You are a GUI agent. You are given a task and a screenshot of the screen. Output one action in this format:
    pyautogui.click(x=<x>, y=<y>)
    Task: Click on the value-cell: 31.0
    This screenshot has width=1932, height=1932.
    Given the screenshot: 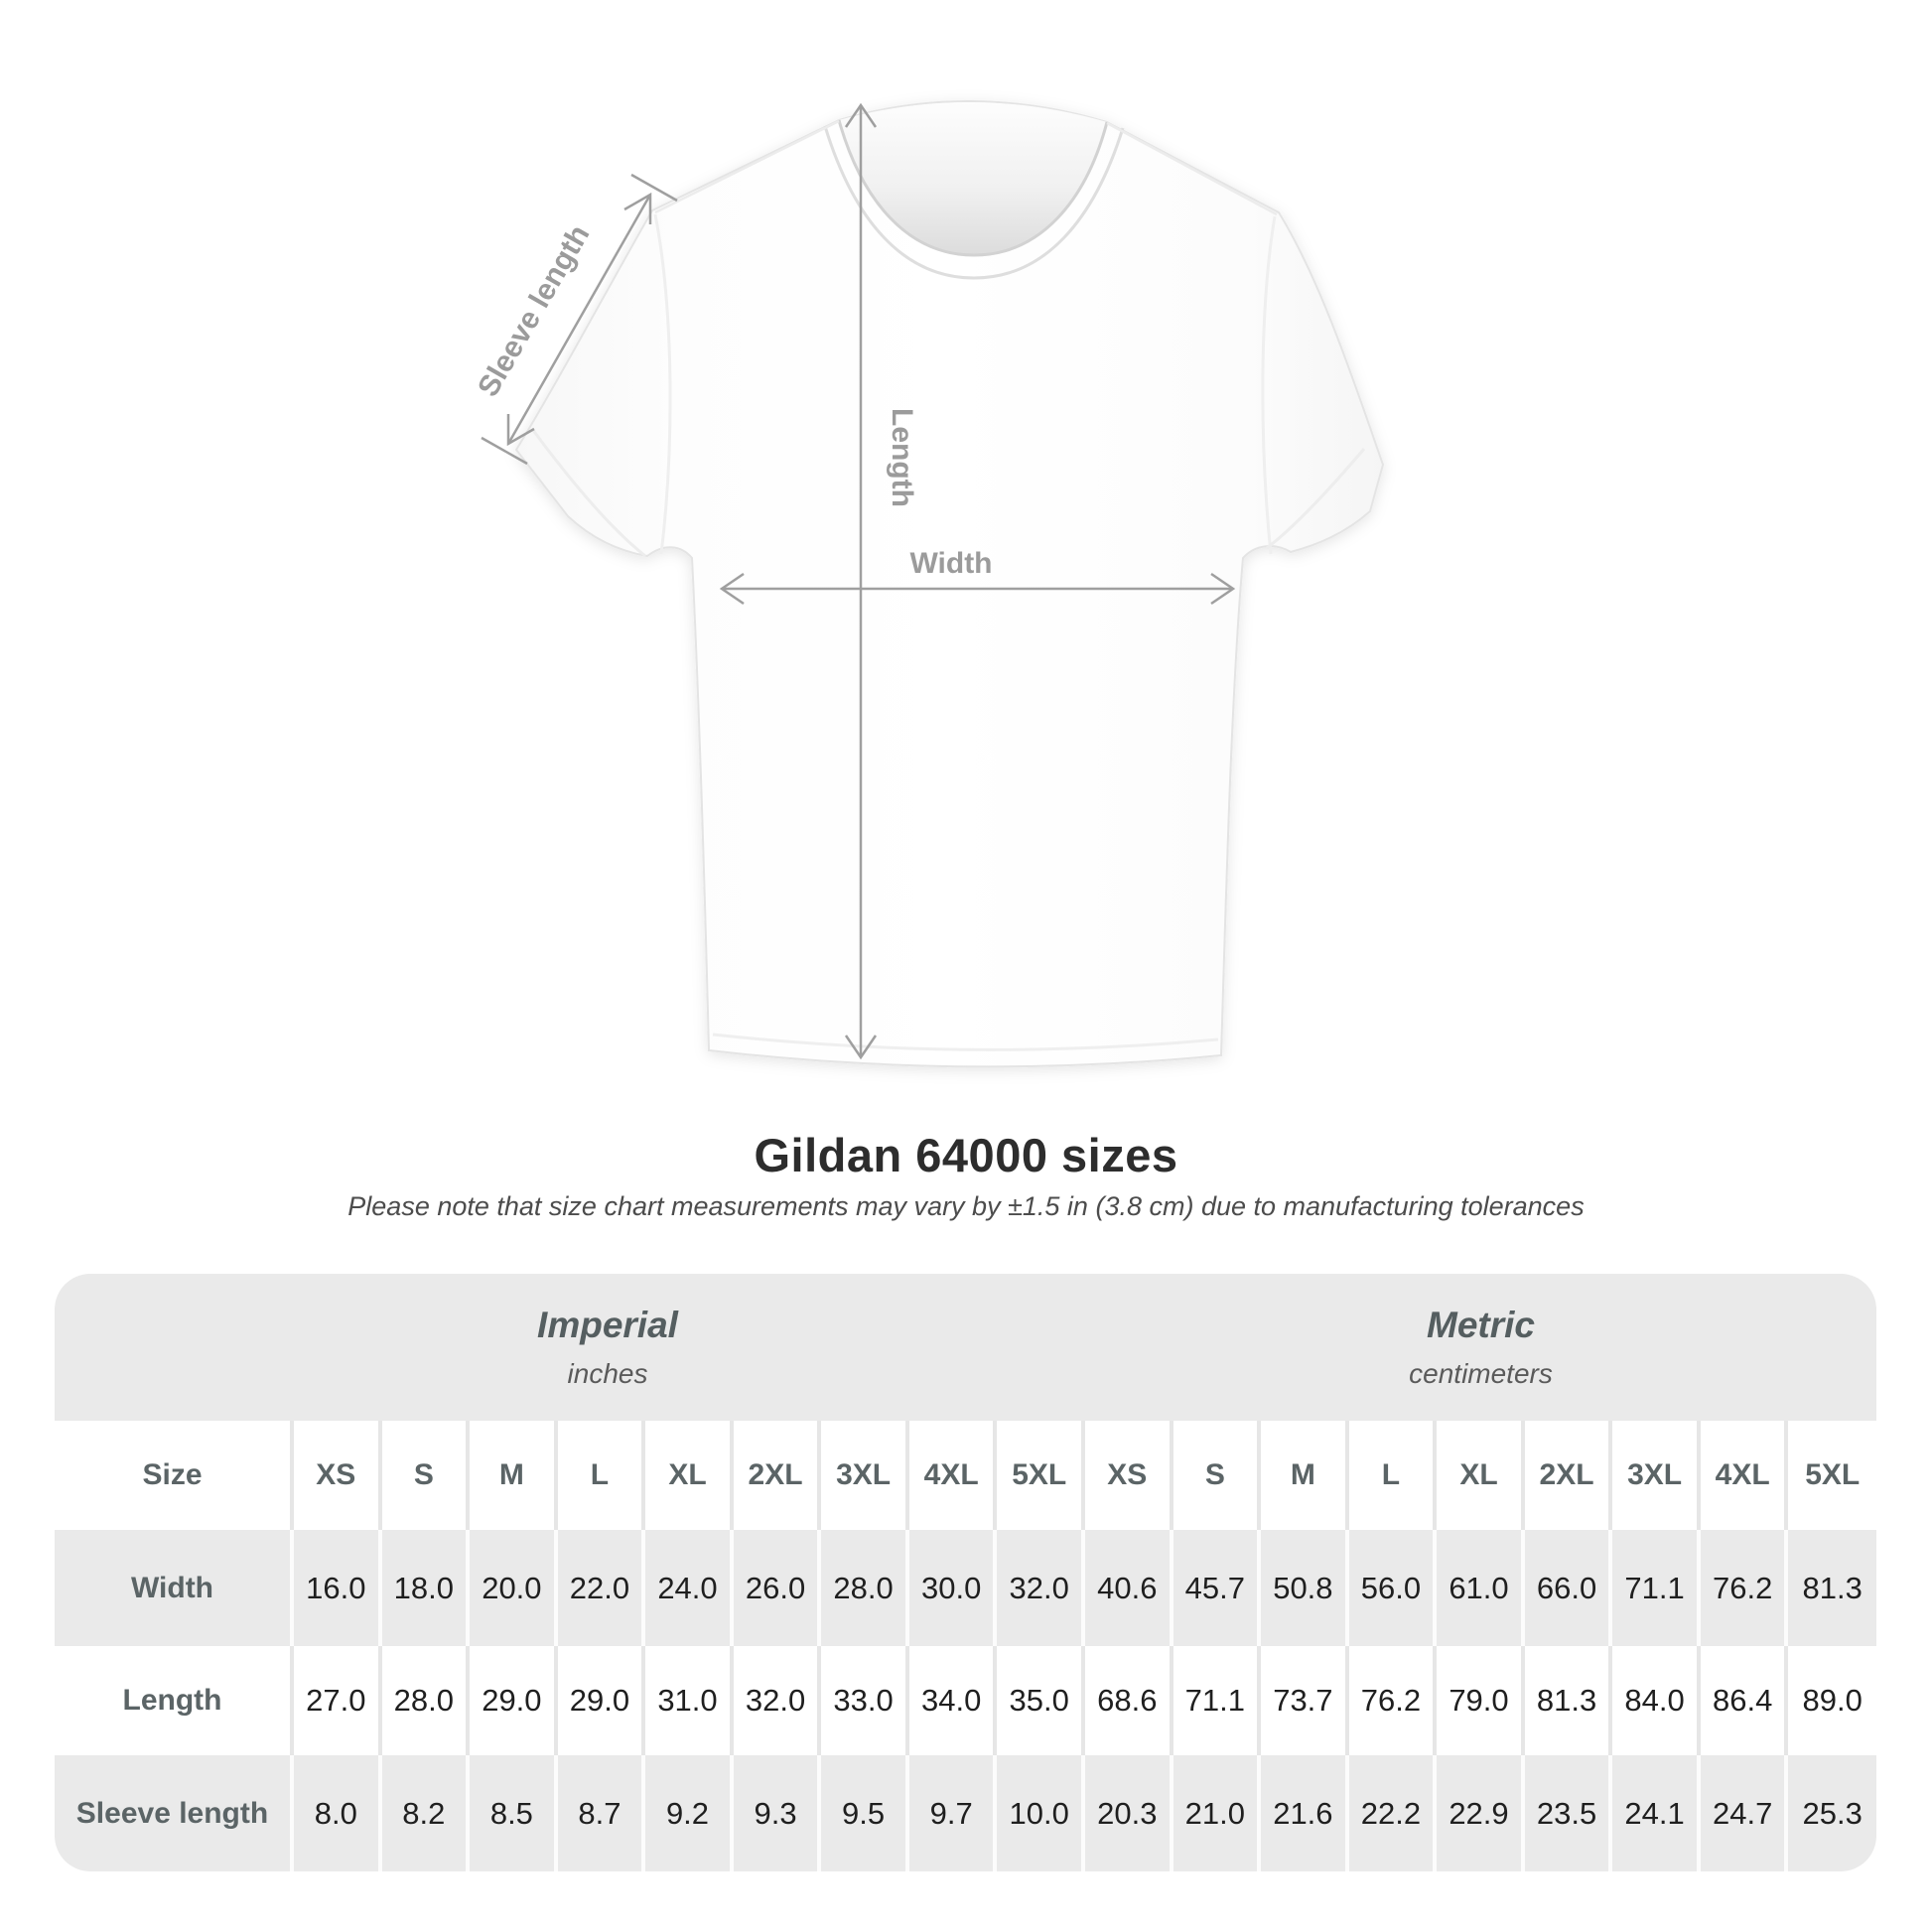 What is the action you would take?
    pyautogui.click(x=690, y=1701)
    